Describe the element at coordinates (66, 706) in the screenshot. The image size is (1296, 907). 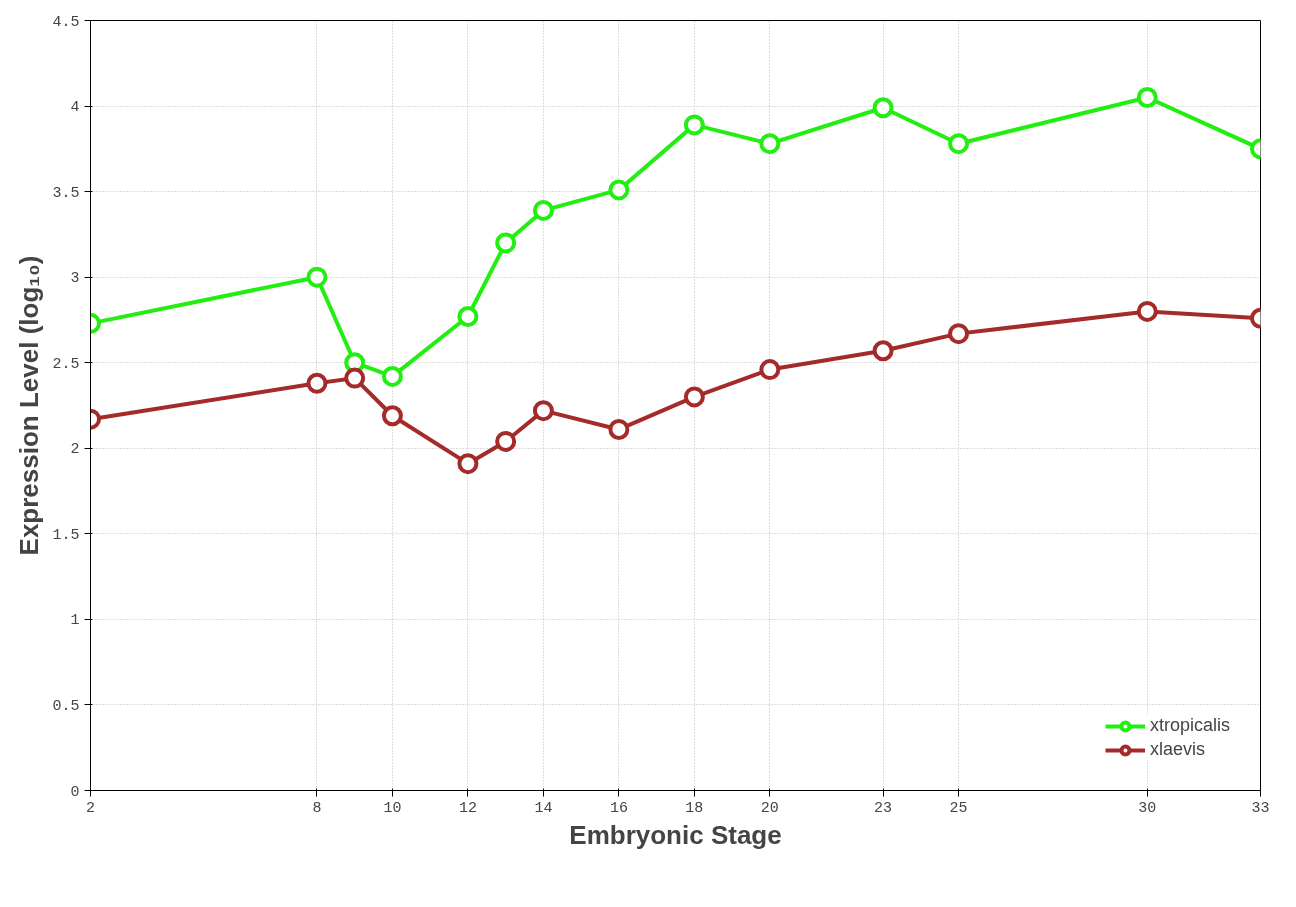
I see `y-tick-label: 0.5` at that location.